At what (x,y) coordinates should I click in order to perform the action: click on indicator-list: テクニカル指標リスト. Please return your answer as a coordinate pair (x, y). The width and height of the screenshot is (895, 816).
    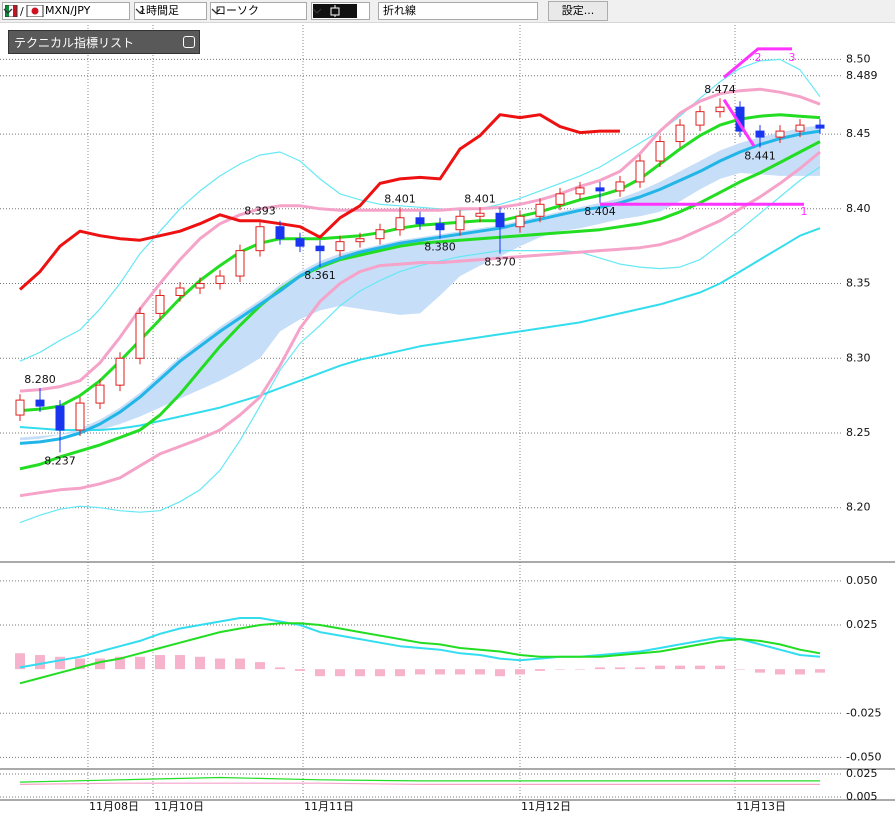
    Looking at the image, I should click on (104, 42).